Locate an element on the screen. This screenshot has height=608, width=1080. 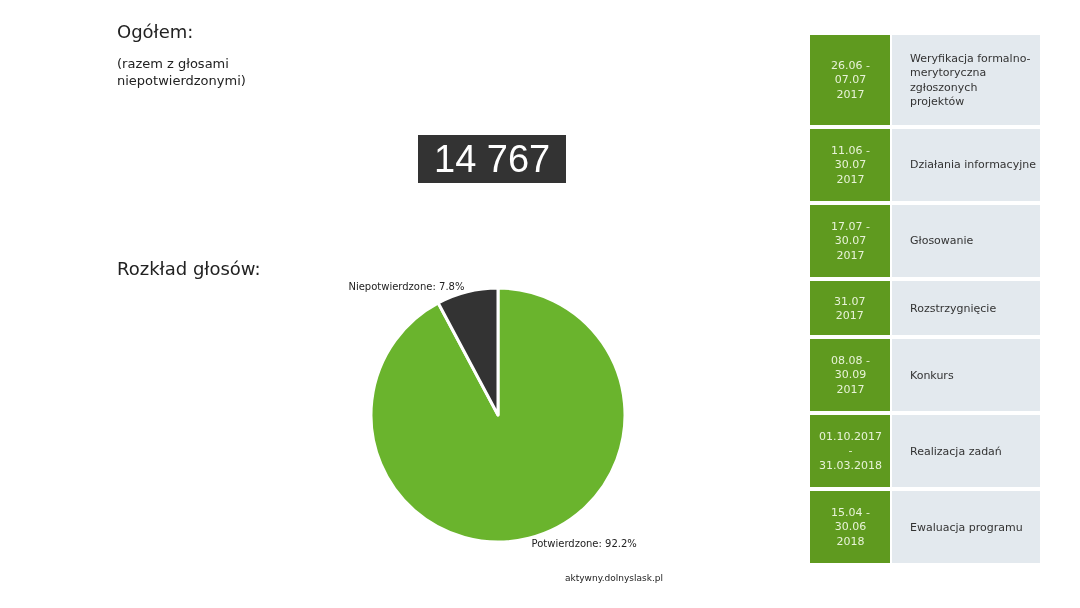
text: 15.04 - 30.06 2018 is located at coordinates (850, 527).